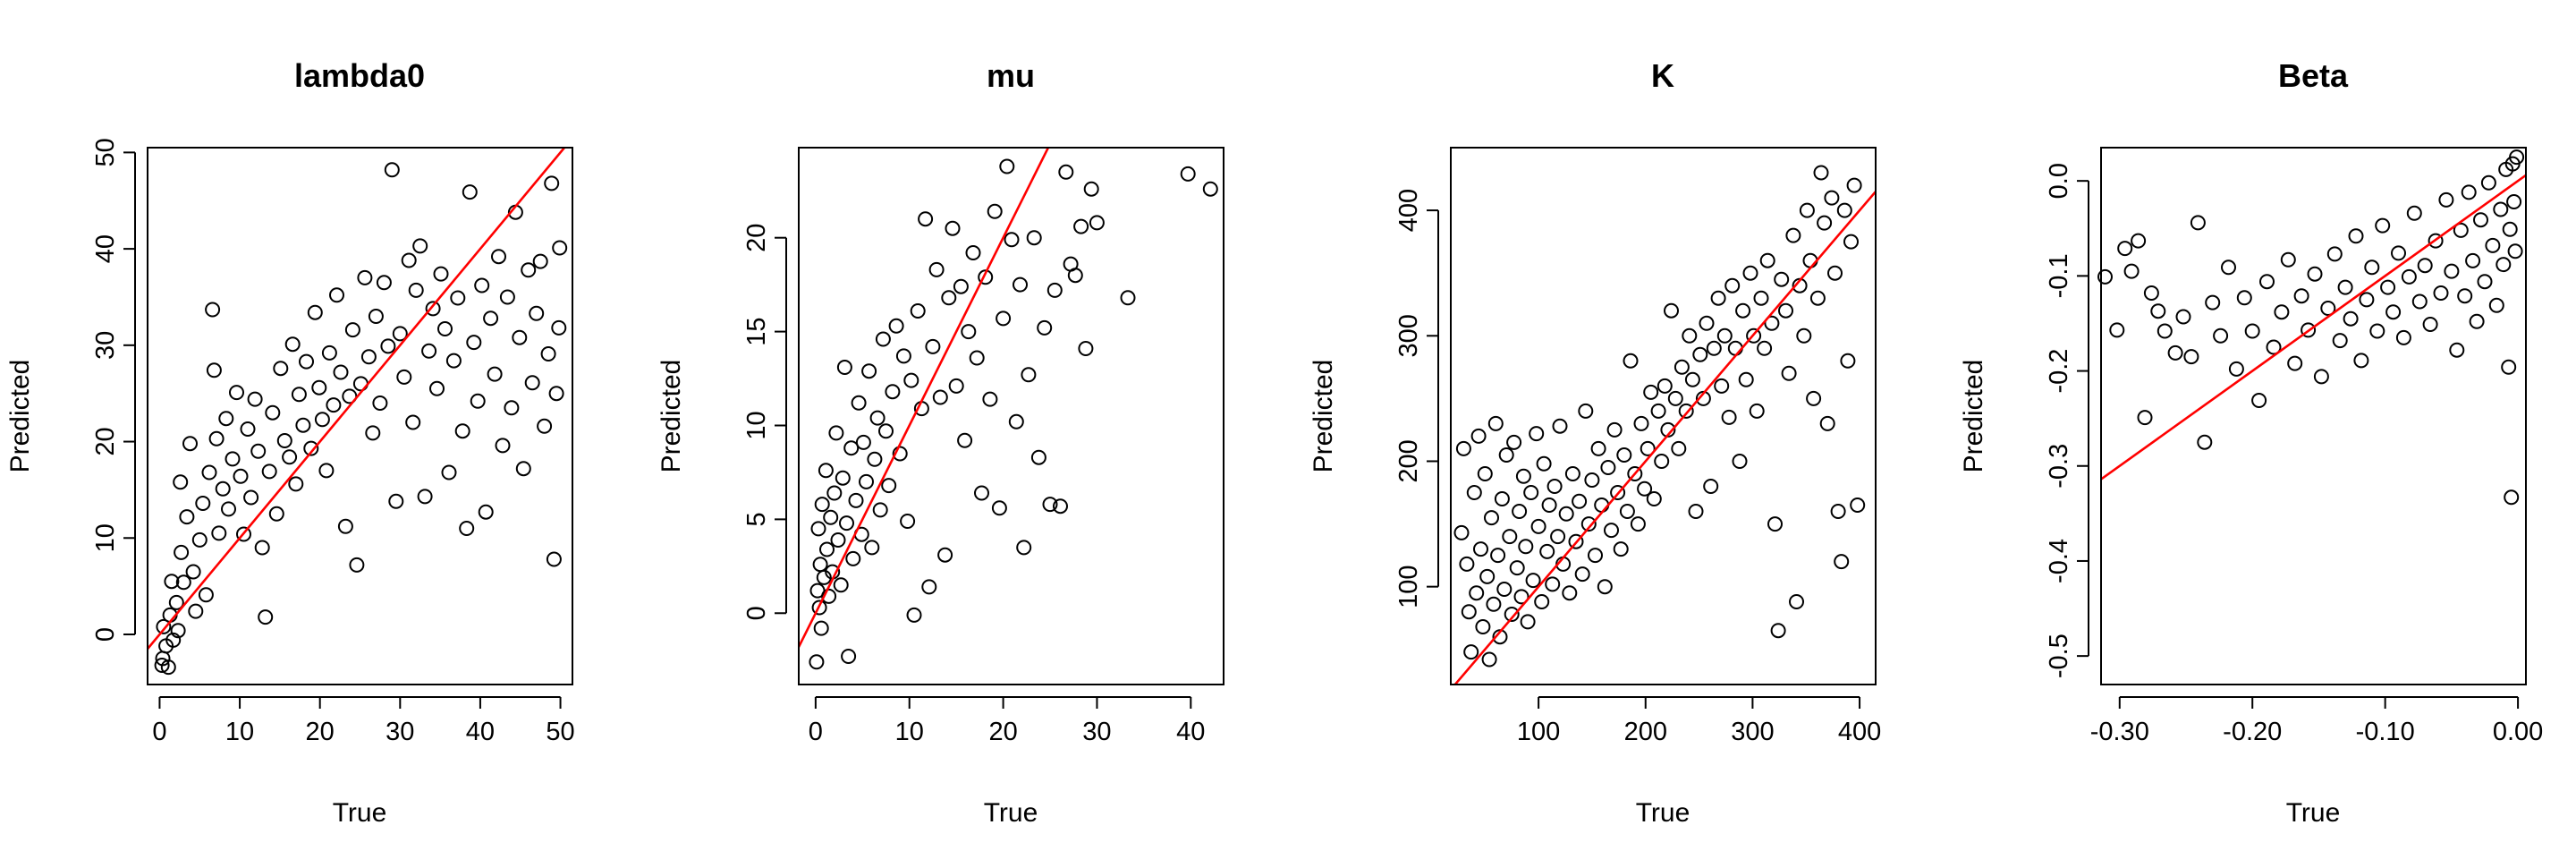 The width and height of the screenshot is (2576, 859). What do you see at coordinates (480, 732) in the screenshot?
I see `x-tick-label: 40` at bounding box center [480, 732].